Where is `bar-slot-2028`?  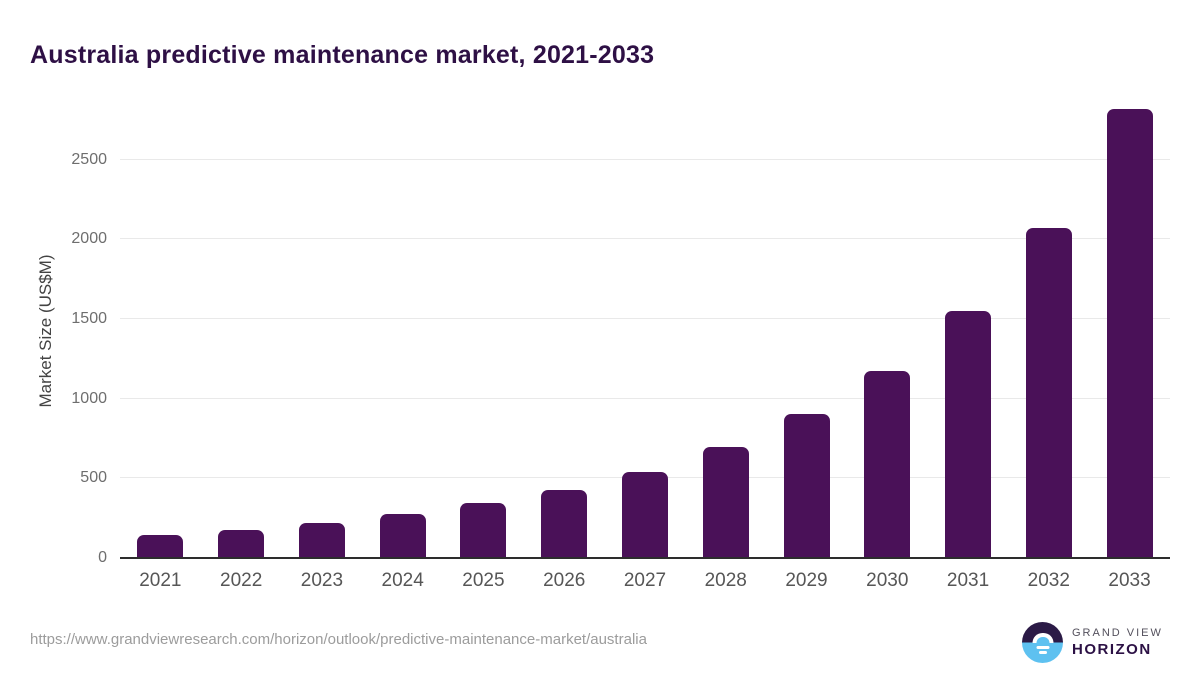
bar-slot-2028 is located at coordinates (725, 502).